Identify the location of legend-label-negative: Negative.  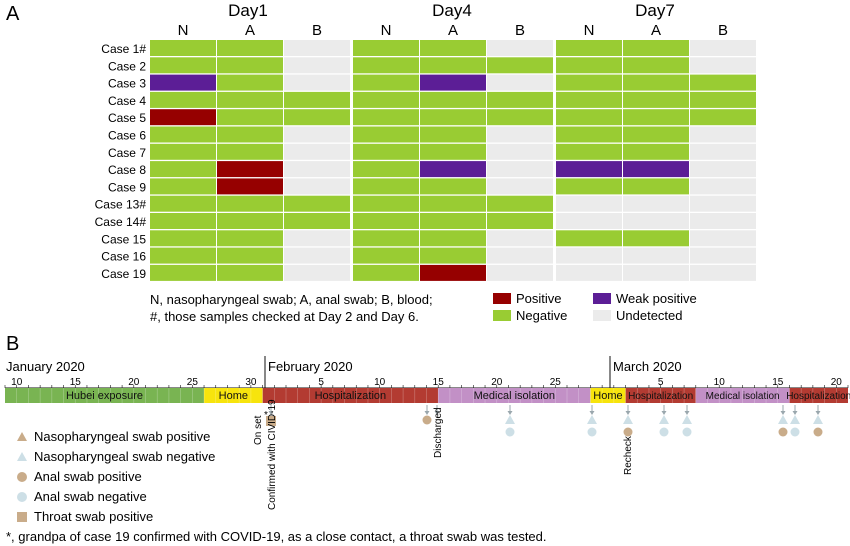
(541, 315).